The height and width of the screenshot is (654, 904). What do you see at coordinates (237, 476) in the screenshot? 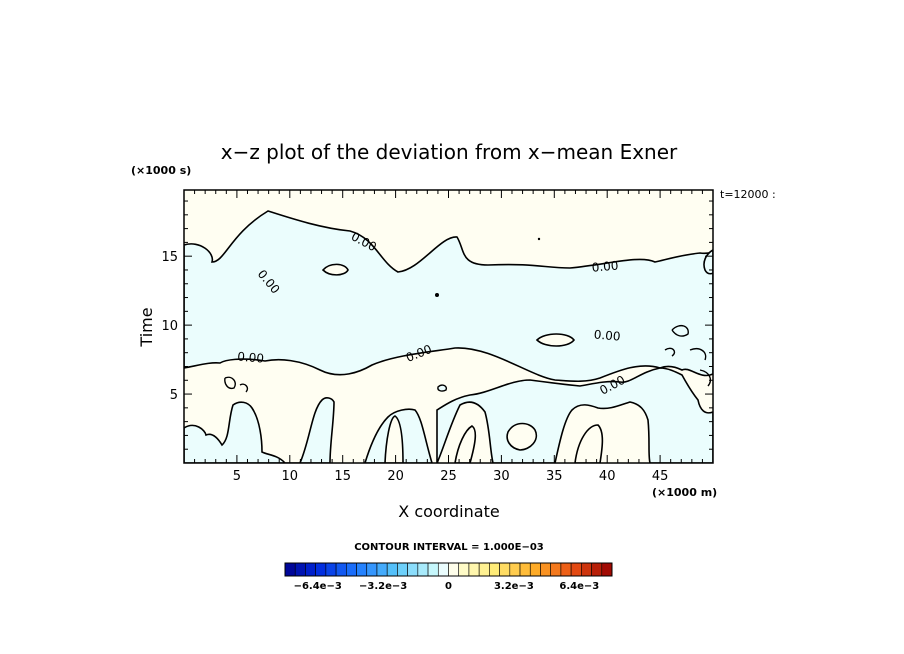
I see `x-tick-label-5: 5` at bounding box center [237, 476].